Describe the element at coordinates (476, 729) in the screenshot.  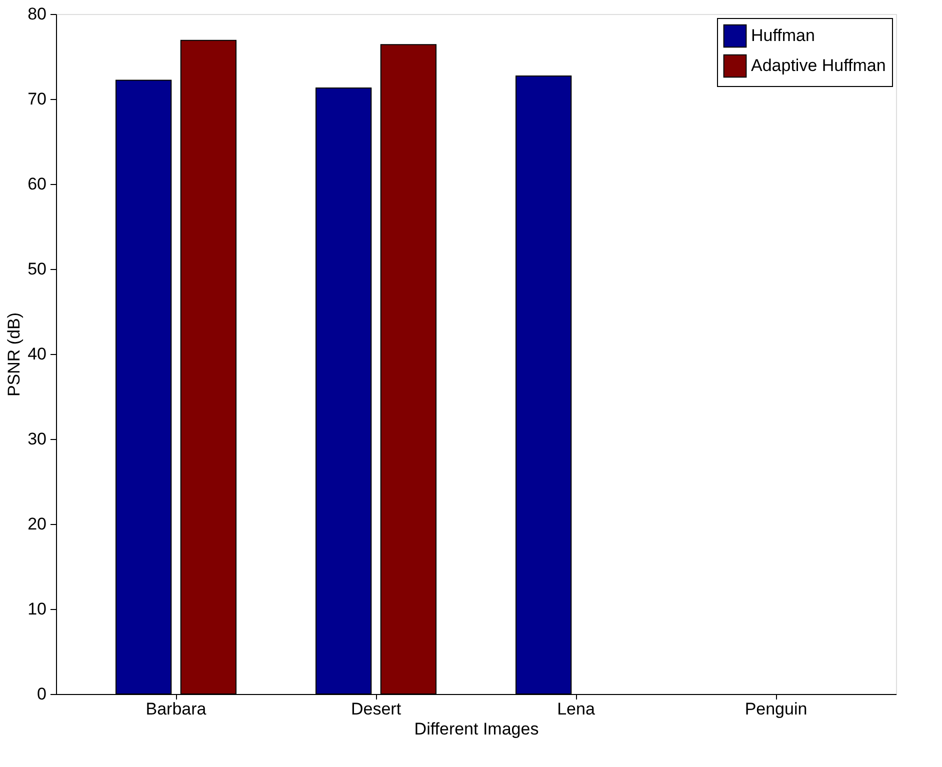
I see `x-axis-title: Different Images` at that location.